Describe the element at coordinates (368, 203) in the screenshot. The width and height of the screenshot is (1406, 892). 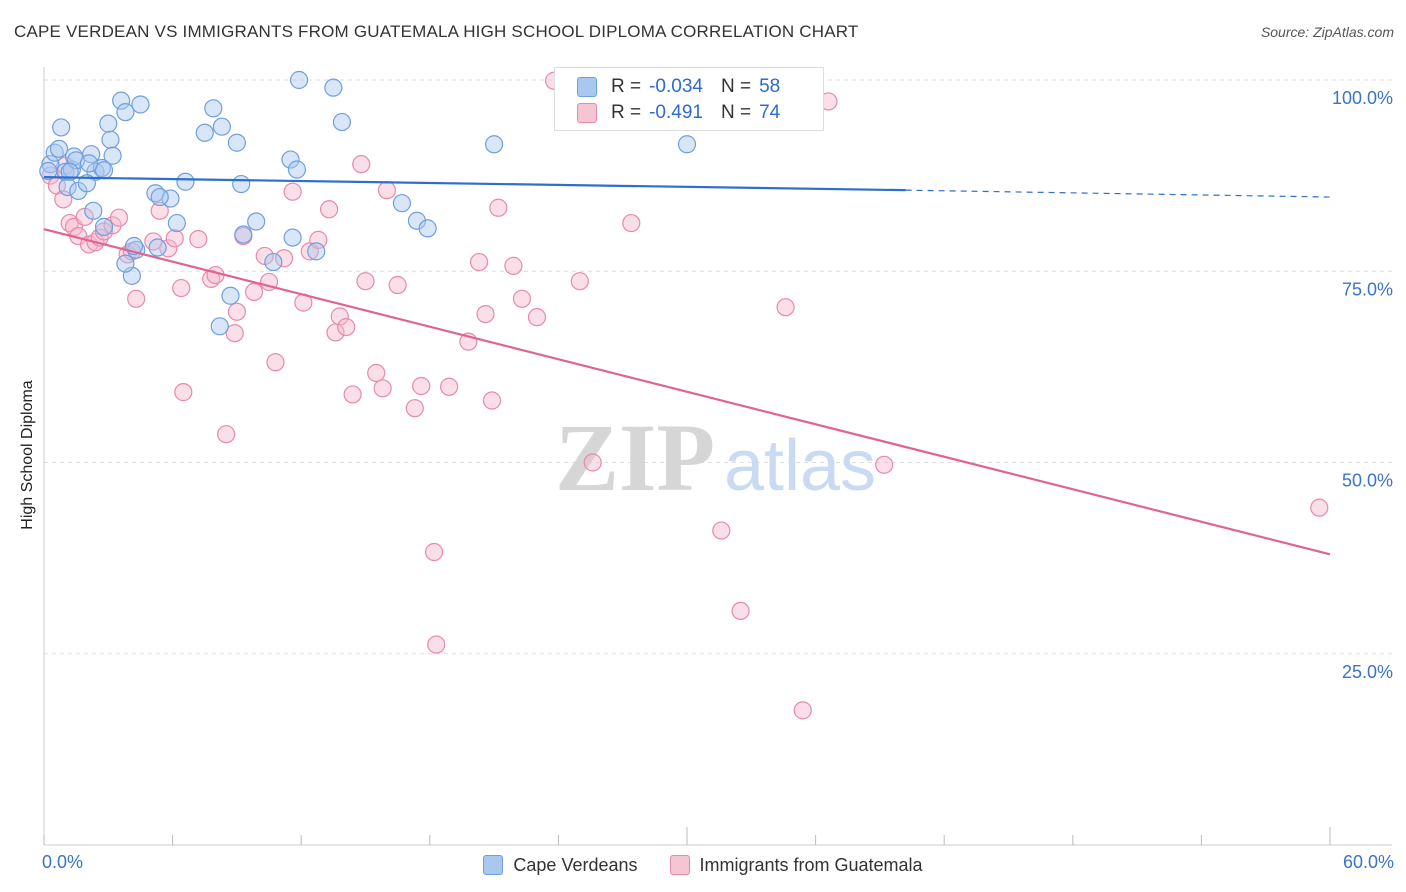
I see `series-blue-points` at that location.